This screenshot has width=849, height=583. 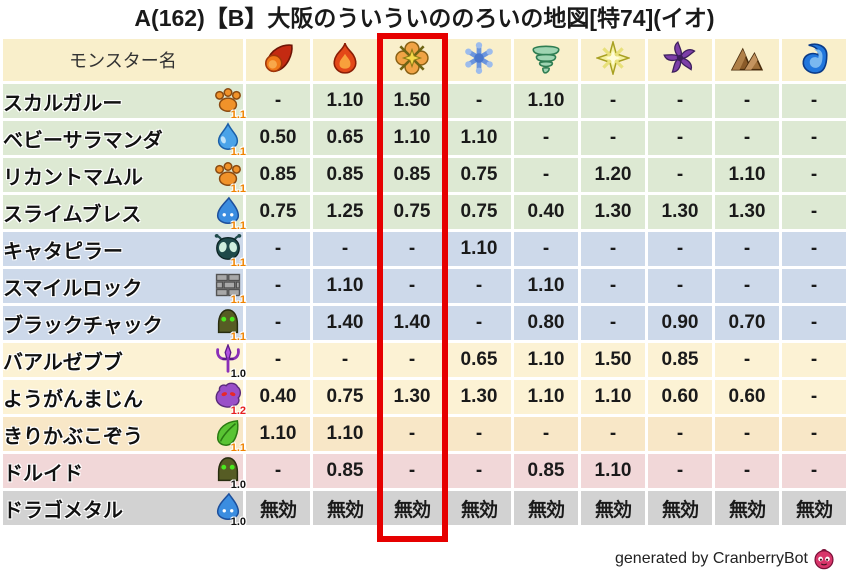 What do you see at coordinates (424, 250) in the screenshot?
I see `monster-row: キャタピラー 1.1- - -1.10- - - - -` at bounding box center [424, 250].